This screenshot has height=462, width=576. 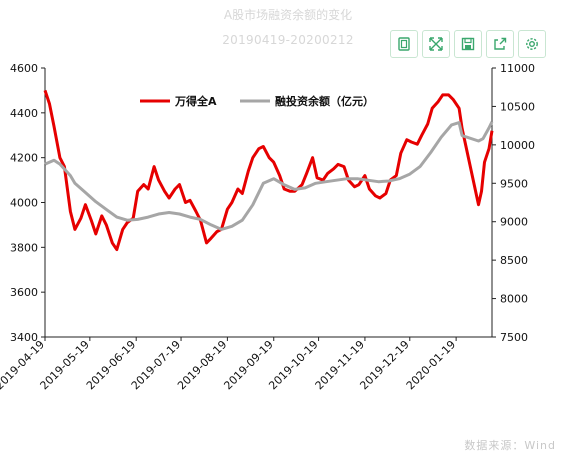 I want to click on export-icon, so click(x=500, y=44).